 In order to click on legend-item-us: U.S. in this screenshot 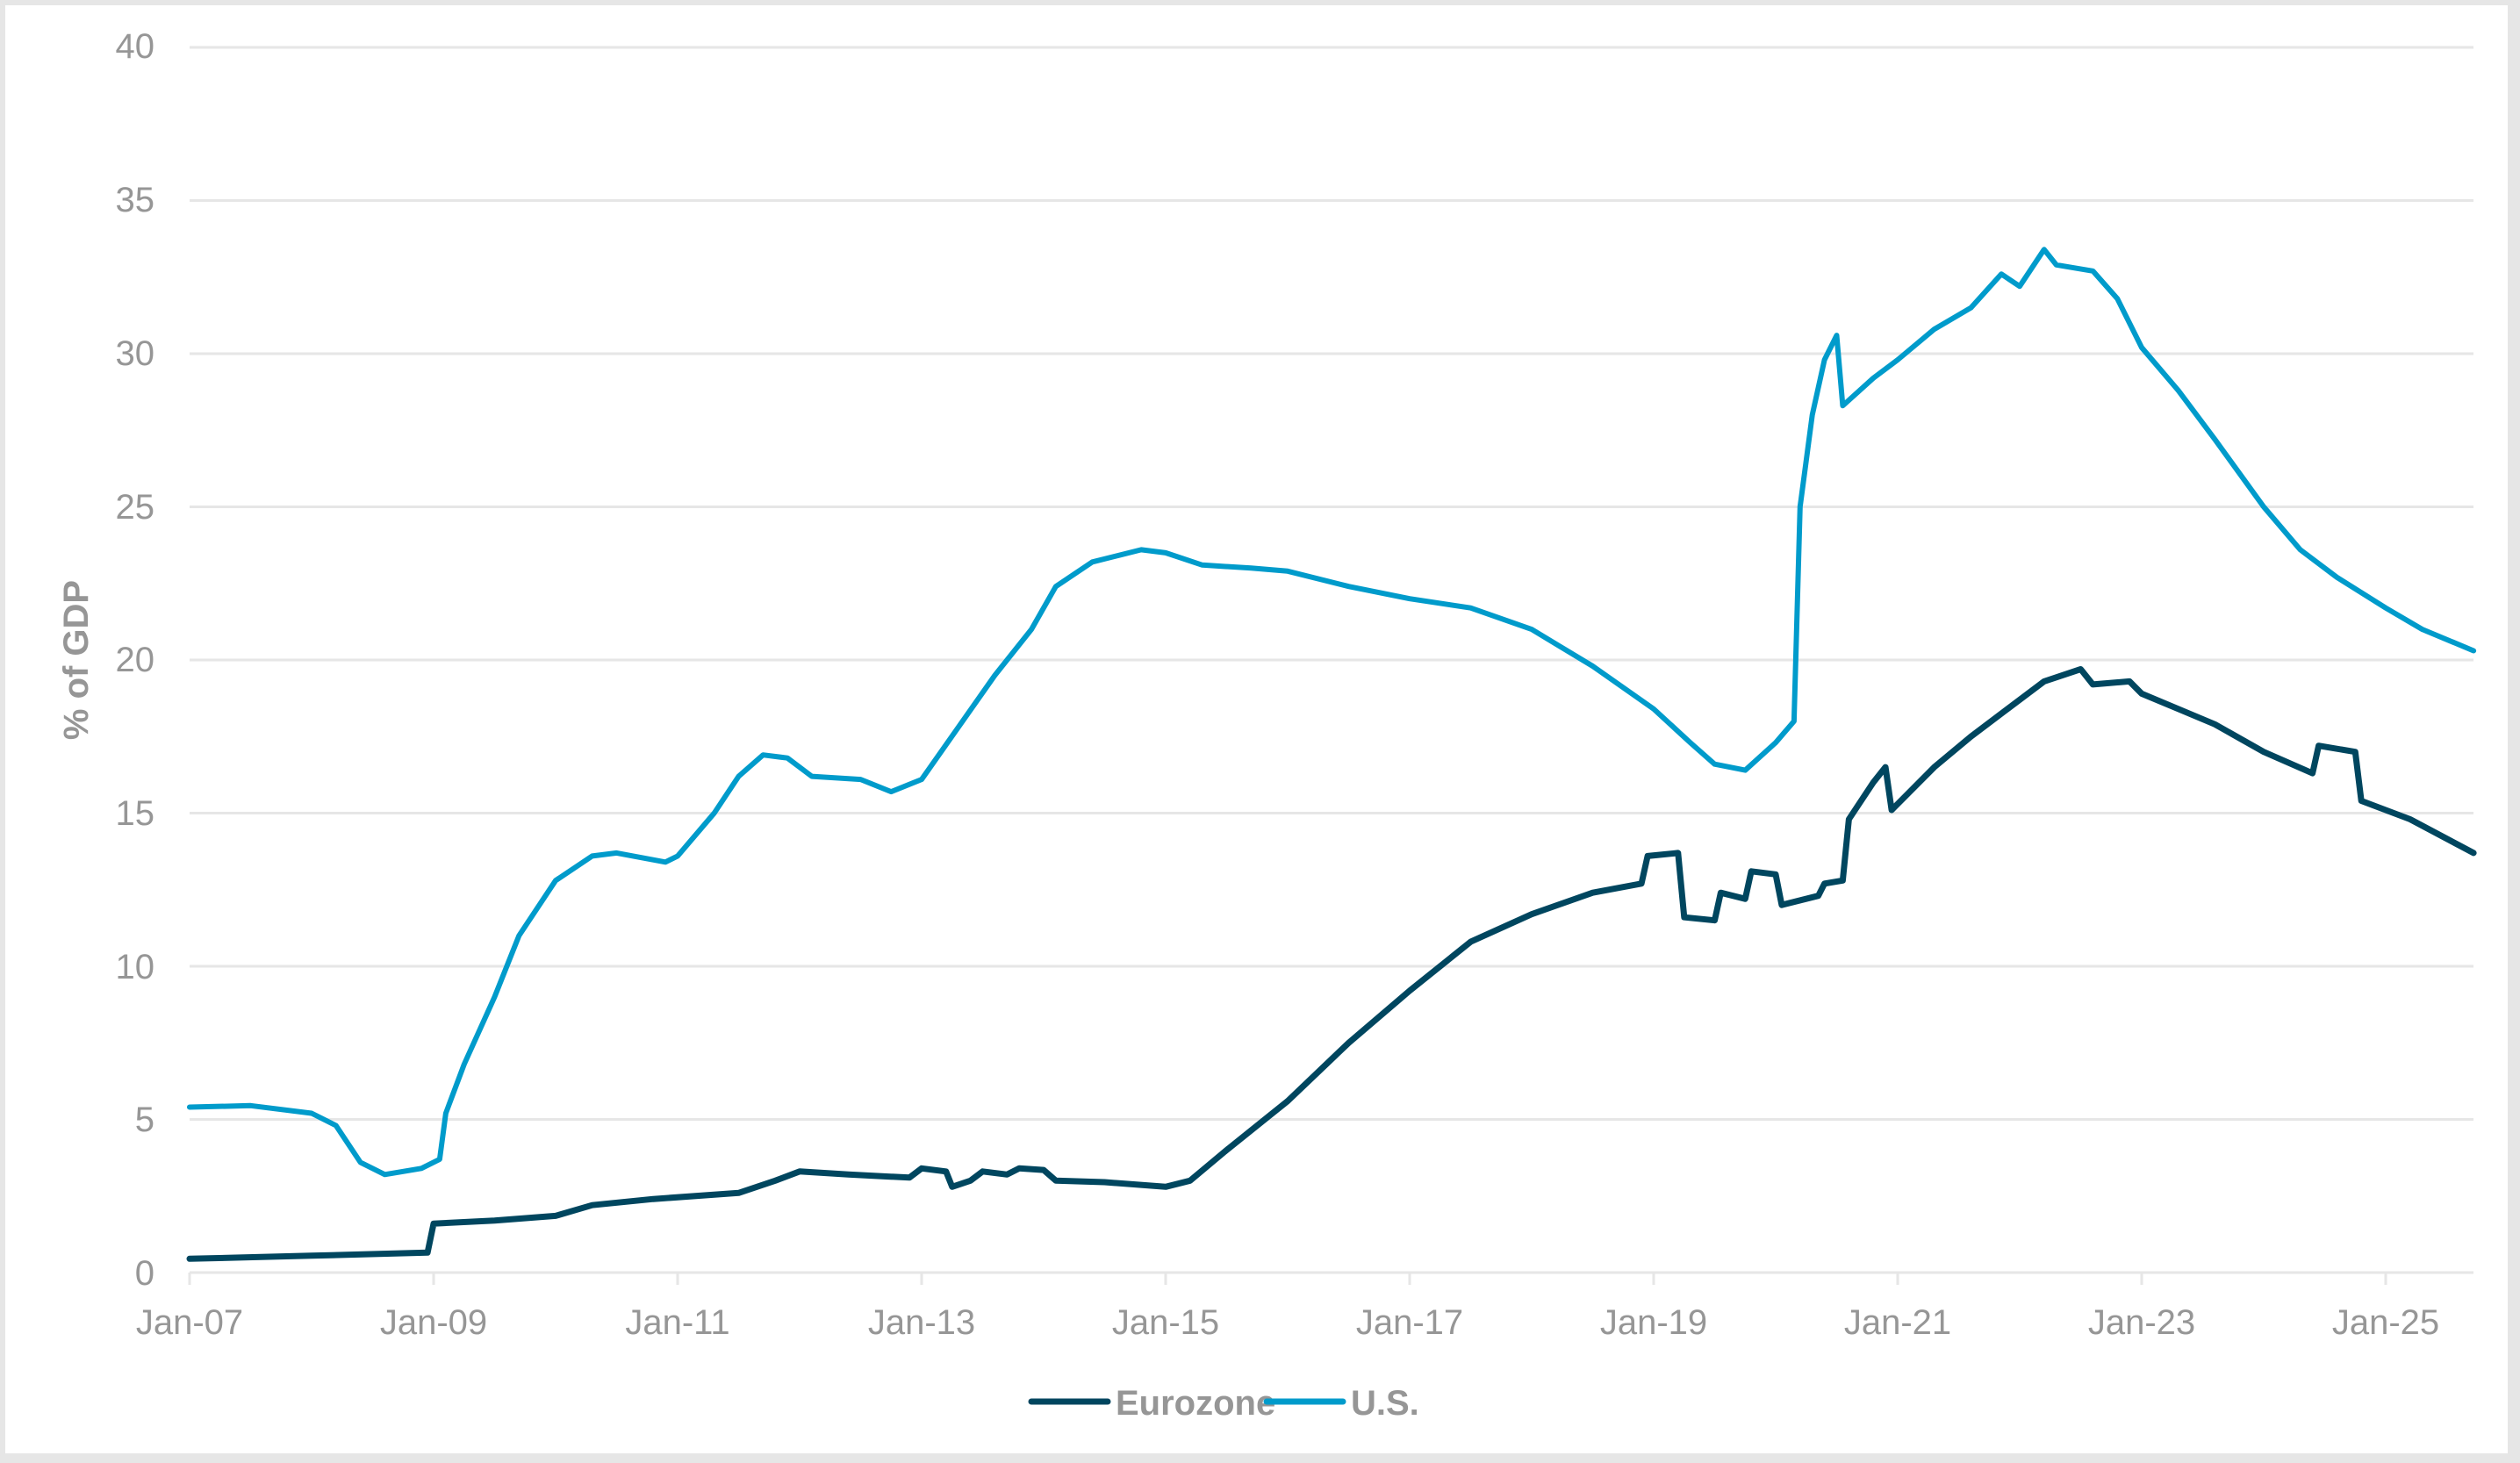, I will do `click(1341, 1403)`.